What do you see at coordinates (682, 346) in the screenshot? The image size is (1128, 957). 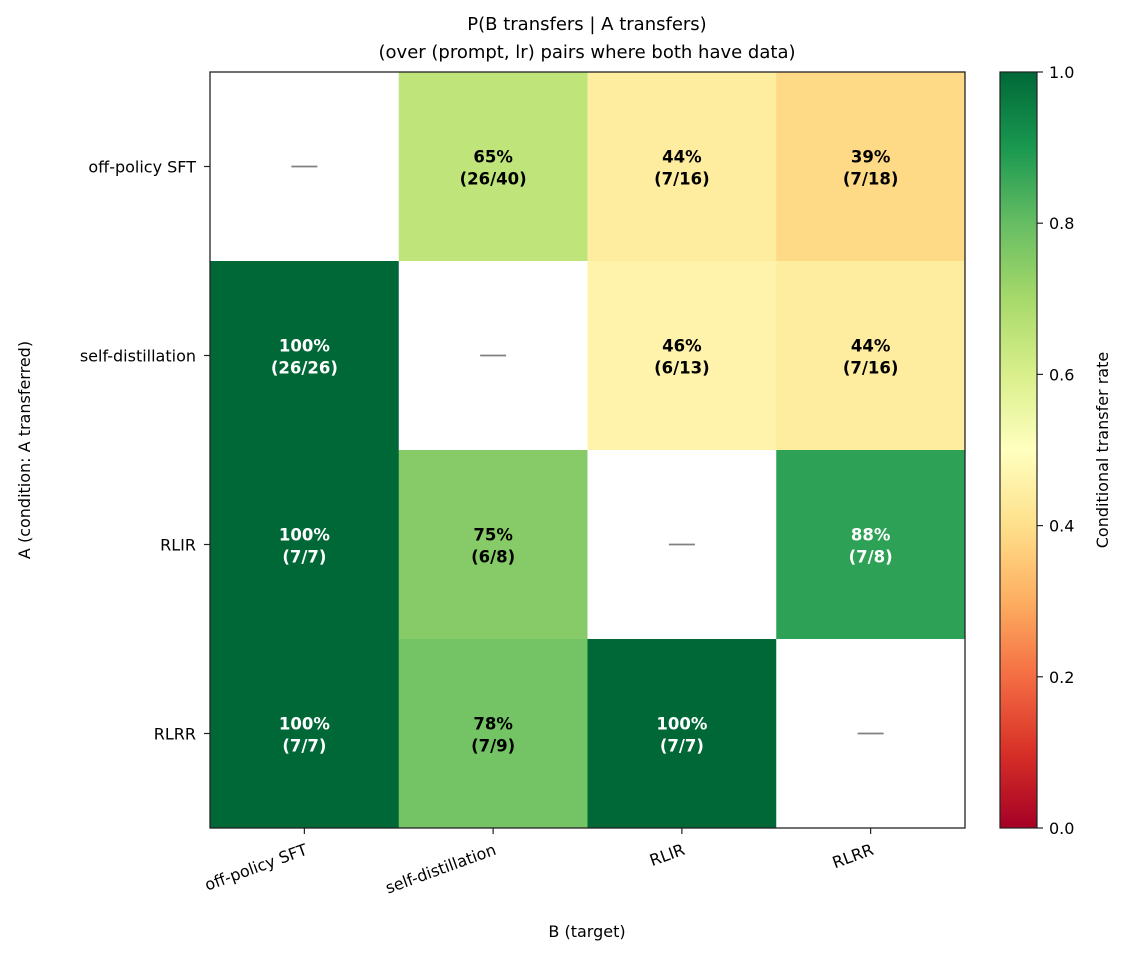 I see `cell-percent-label: 46%` at bounding box center [682, 346].